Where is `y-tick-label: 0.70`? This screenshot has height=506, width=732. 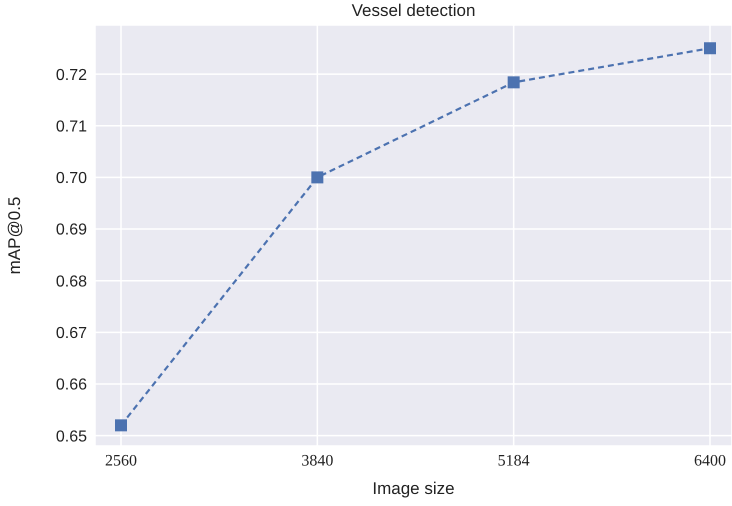 y-tick-label: 0.70 is located at coordinates (72, 179).